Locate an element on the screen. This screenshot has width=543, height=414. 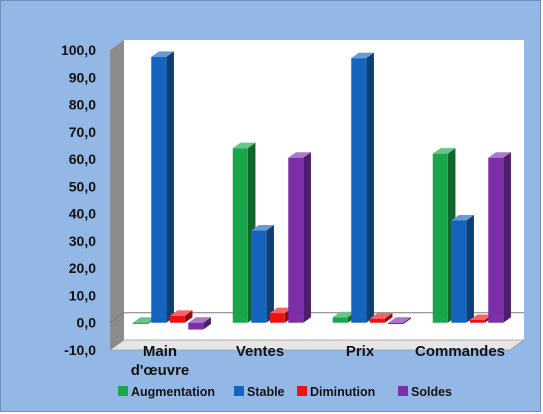
y-tick-label: -10,0 is located at coordinates (80, 350).